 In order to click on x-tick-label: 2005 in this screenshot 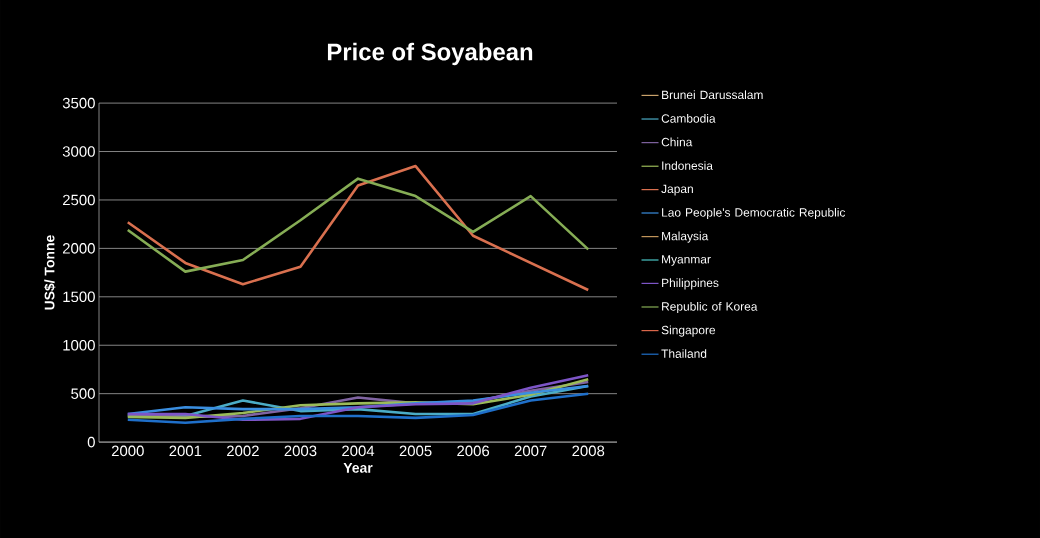, I will do `click(415, 451)`.